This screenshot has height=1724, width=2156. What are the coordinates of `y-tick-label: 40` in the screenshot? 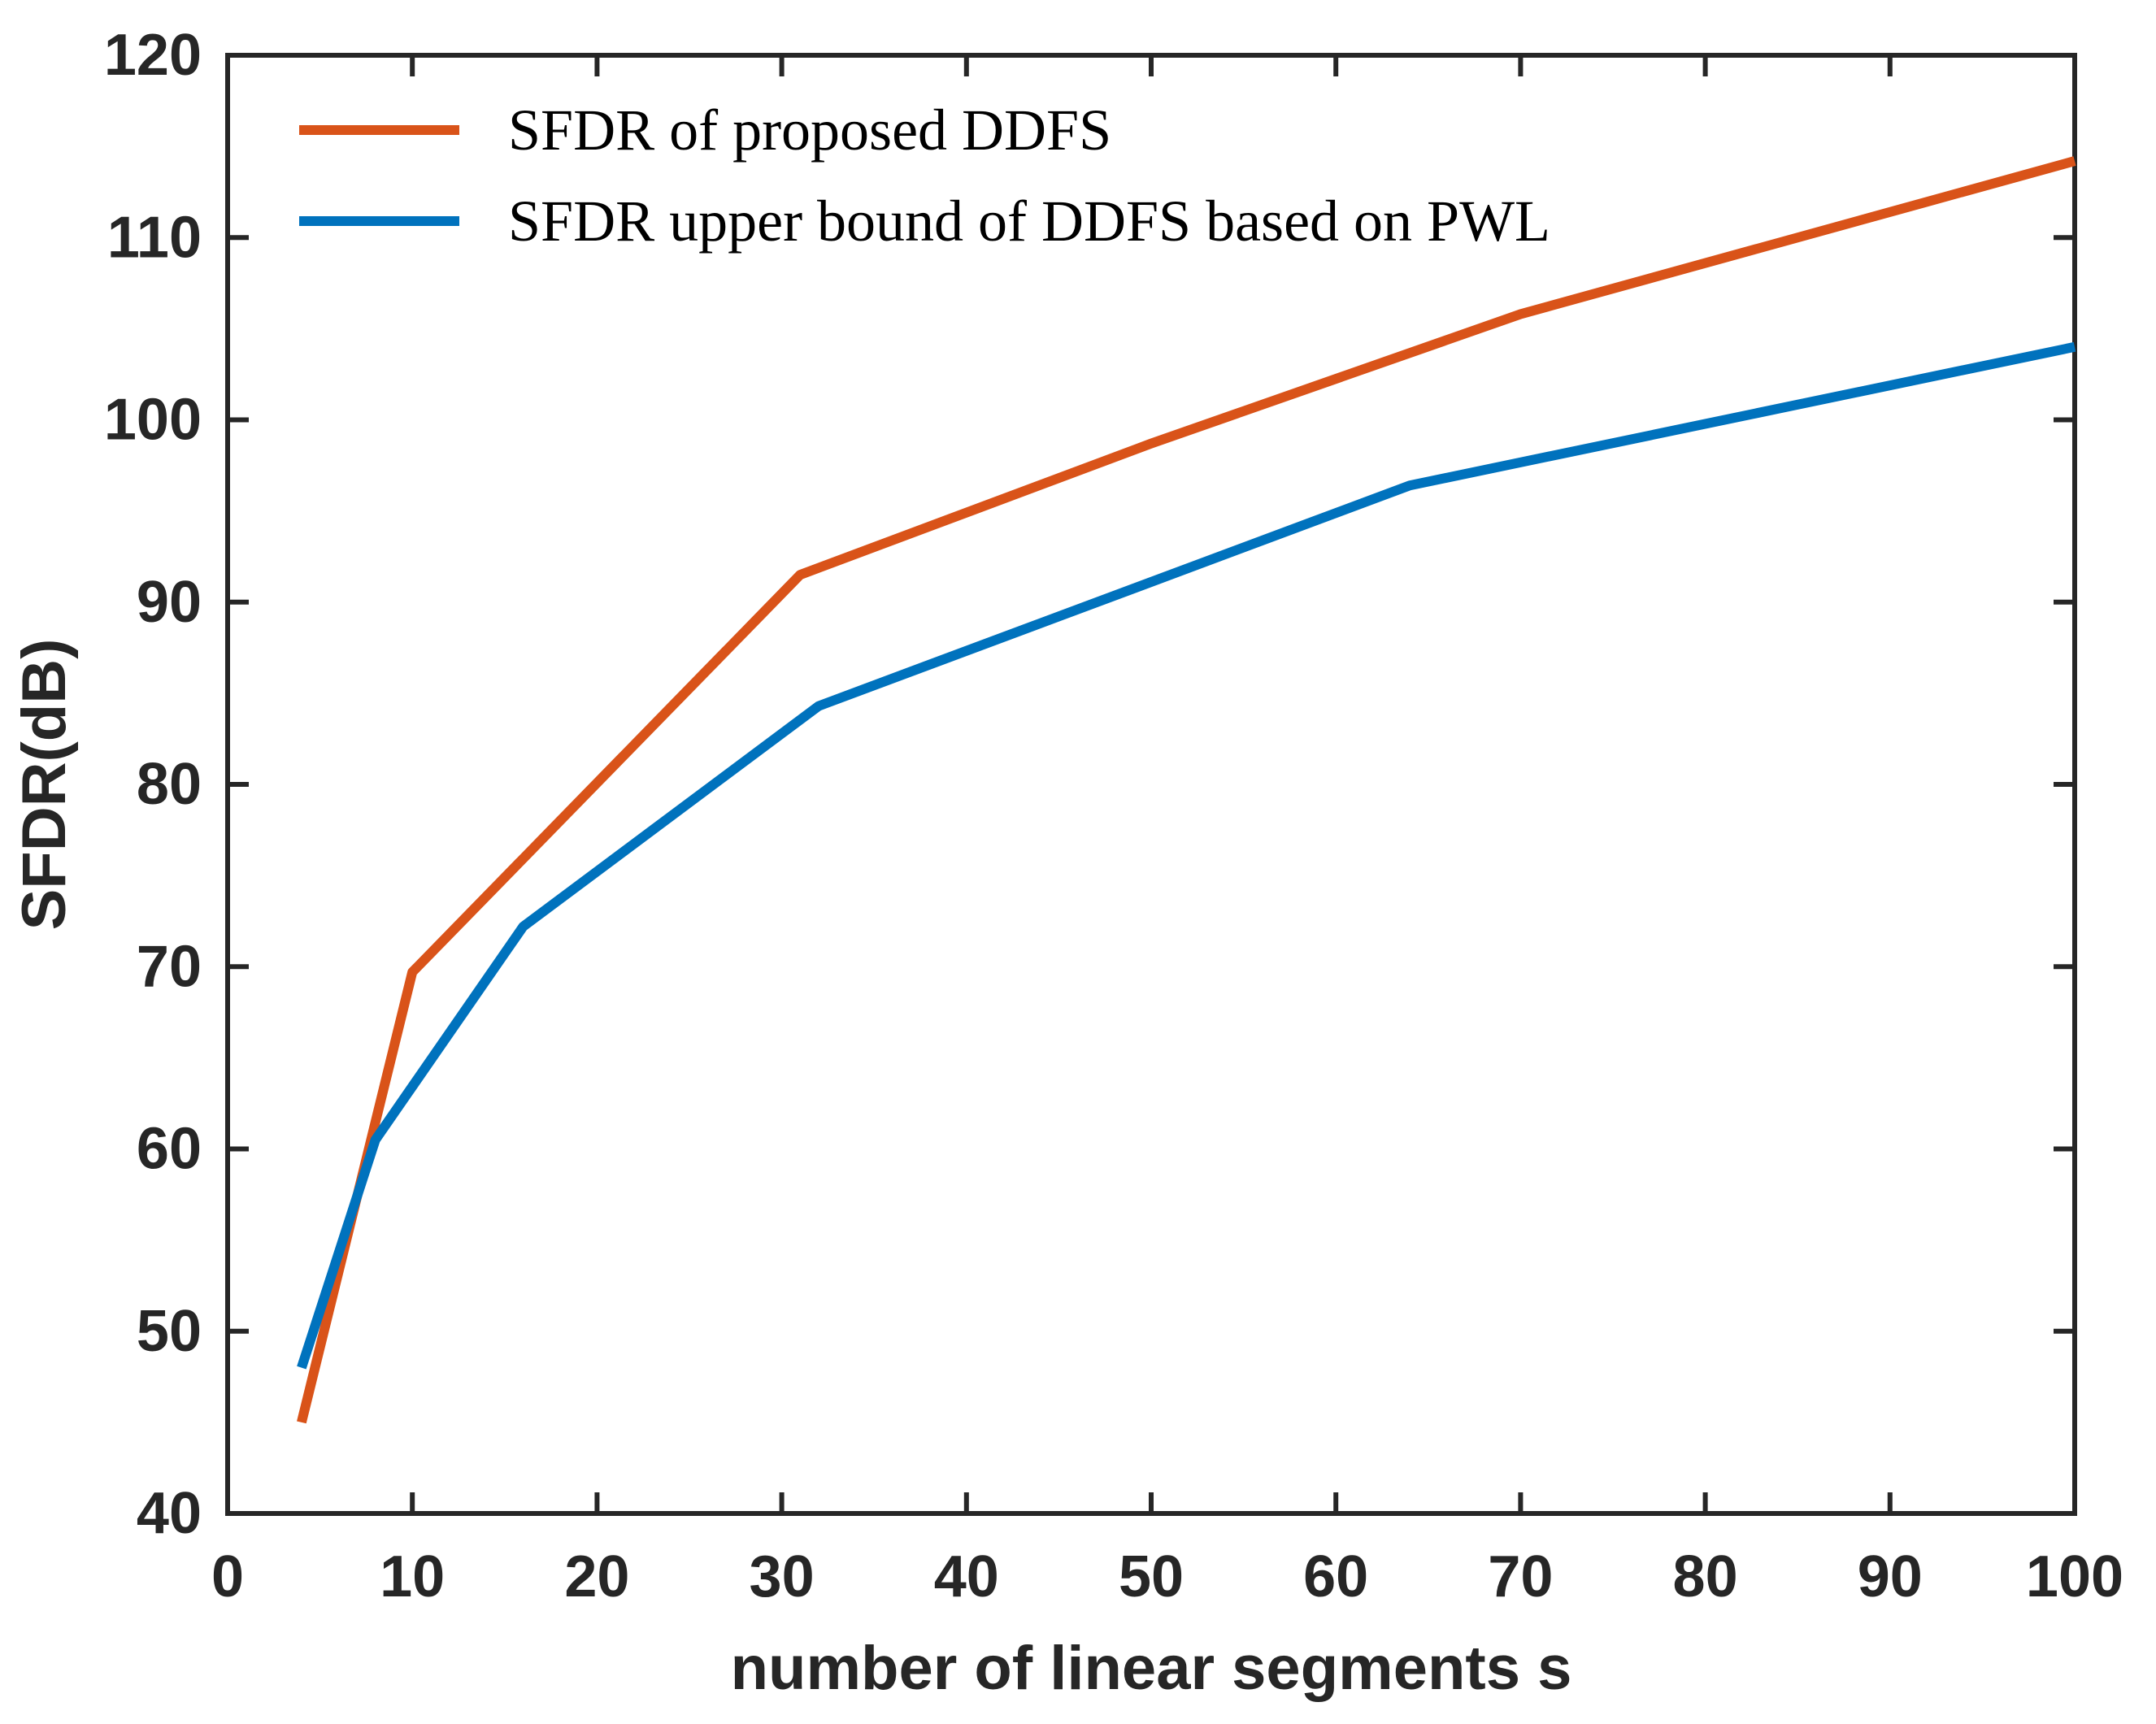 It's located at (169, 1514).